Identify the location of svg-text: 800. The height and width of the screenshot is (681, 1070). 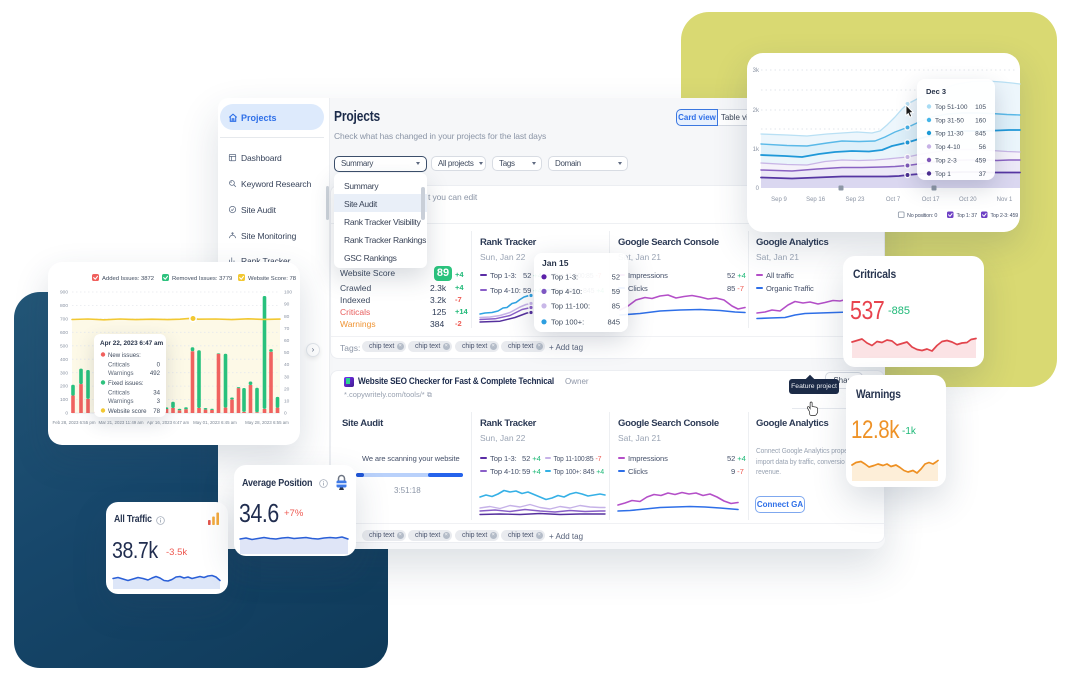
(64, 306).